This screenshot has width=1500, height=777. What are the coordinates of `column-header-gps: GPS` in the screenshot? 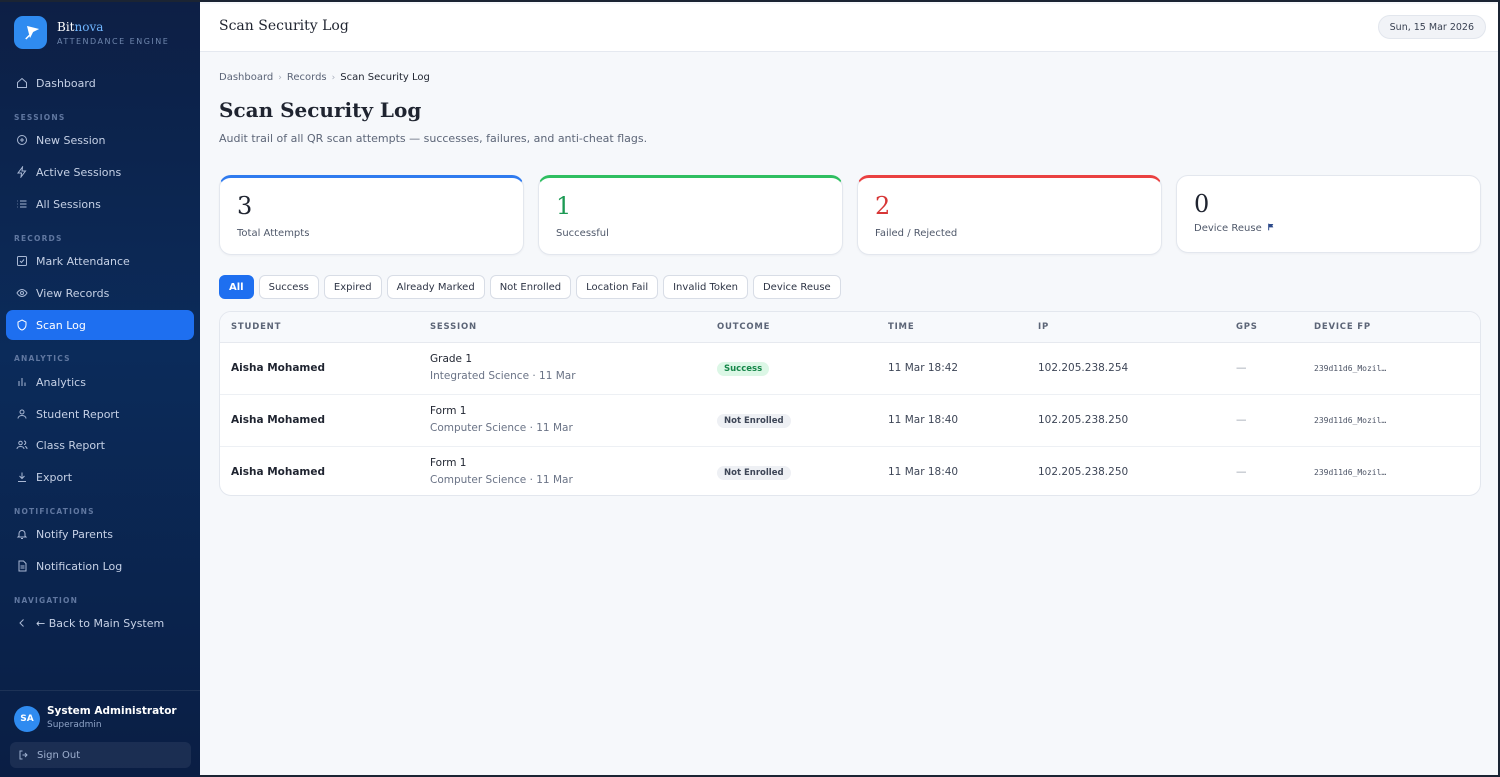 It's located at (1247, 327).